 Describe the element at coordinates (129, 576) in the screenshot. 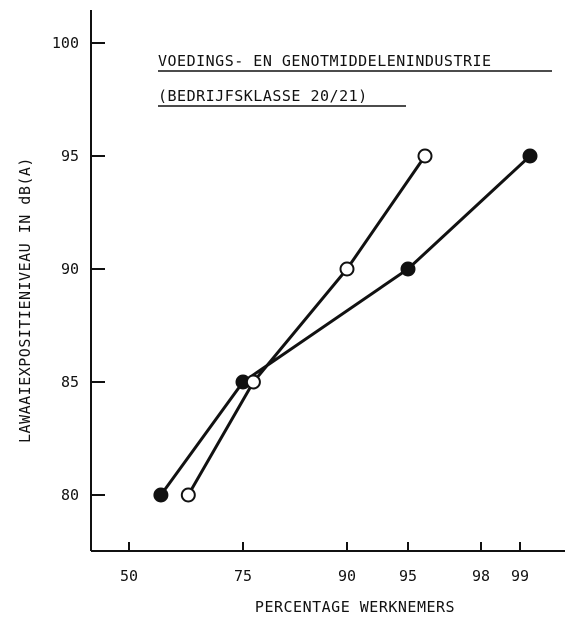

I see `x-tick-label-50: 50` at that location.